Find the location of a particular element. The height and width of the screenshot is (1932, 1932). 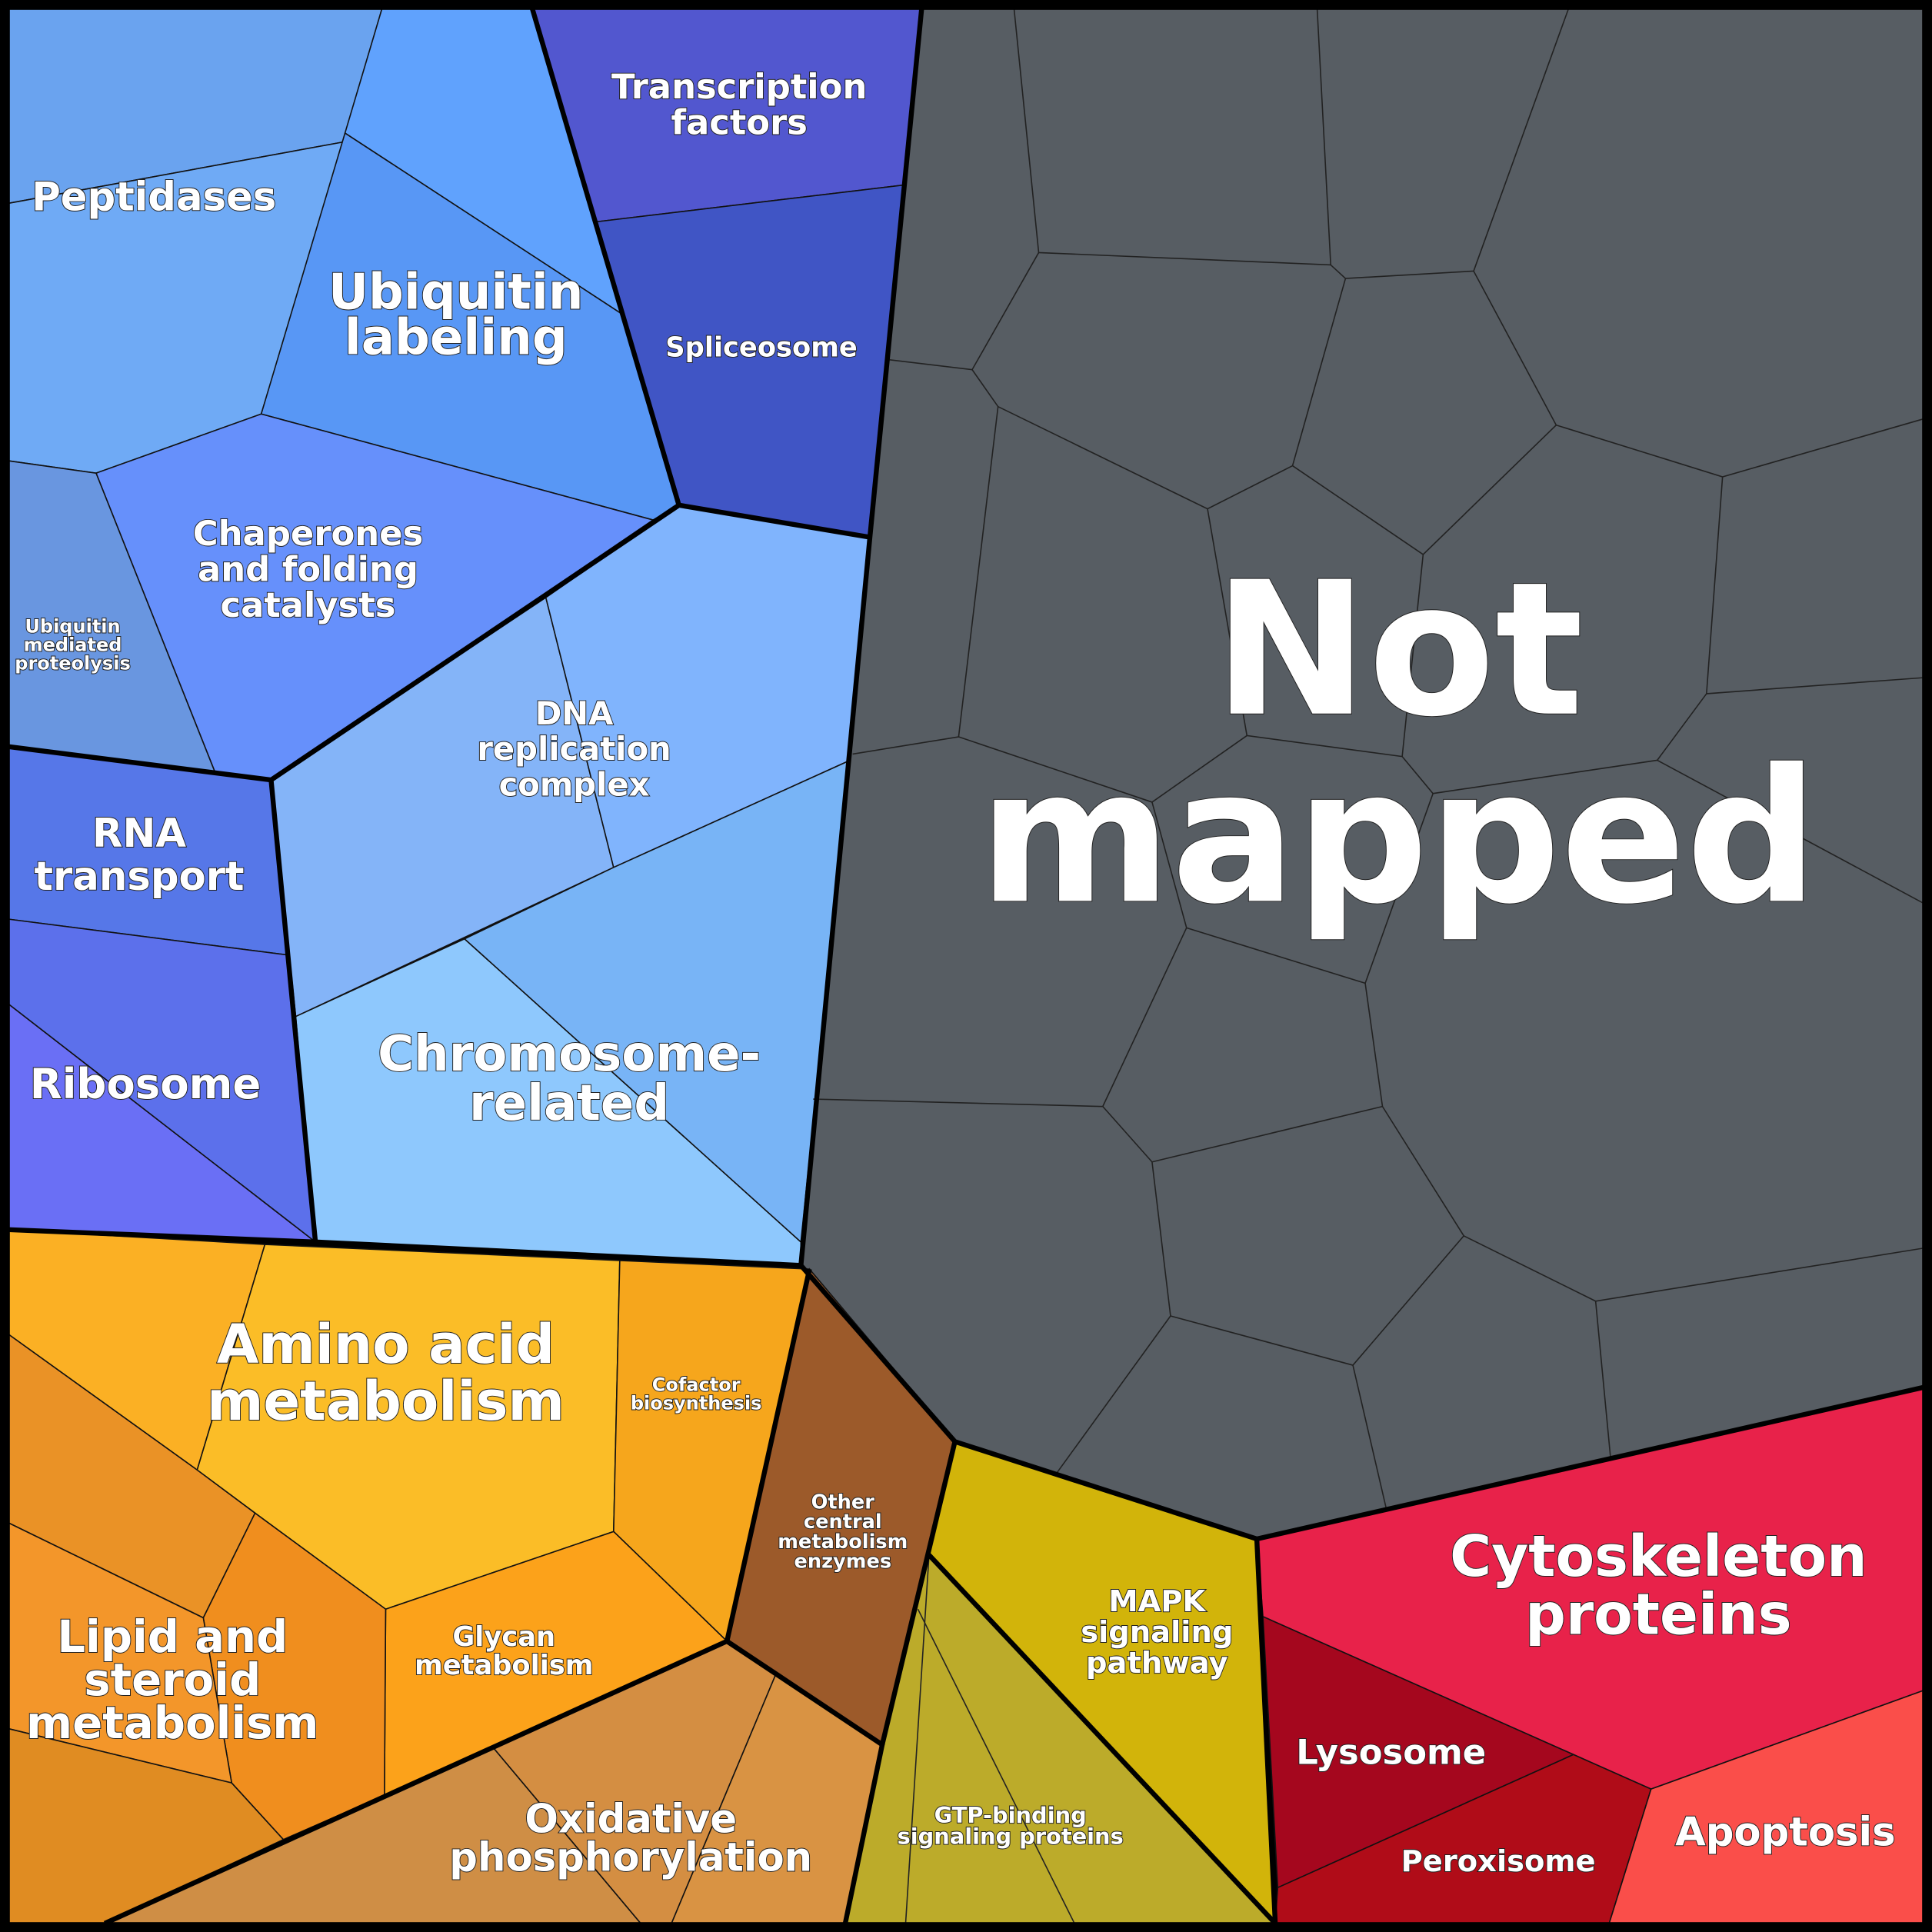

region-label: catalysts is located at coordinates (308, 605).